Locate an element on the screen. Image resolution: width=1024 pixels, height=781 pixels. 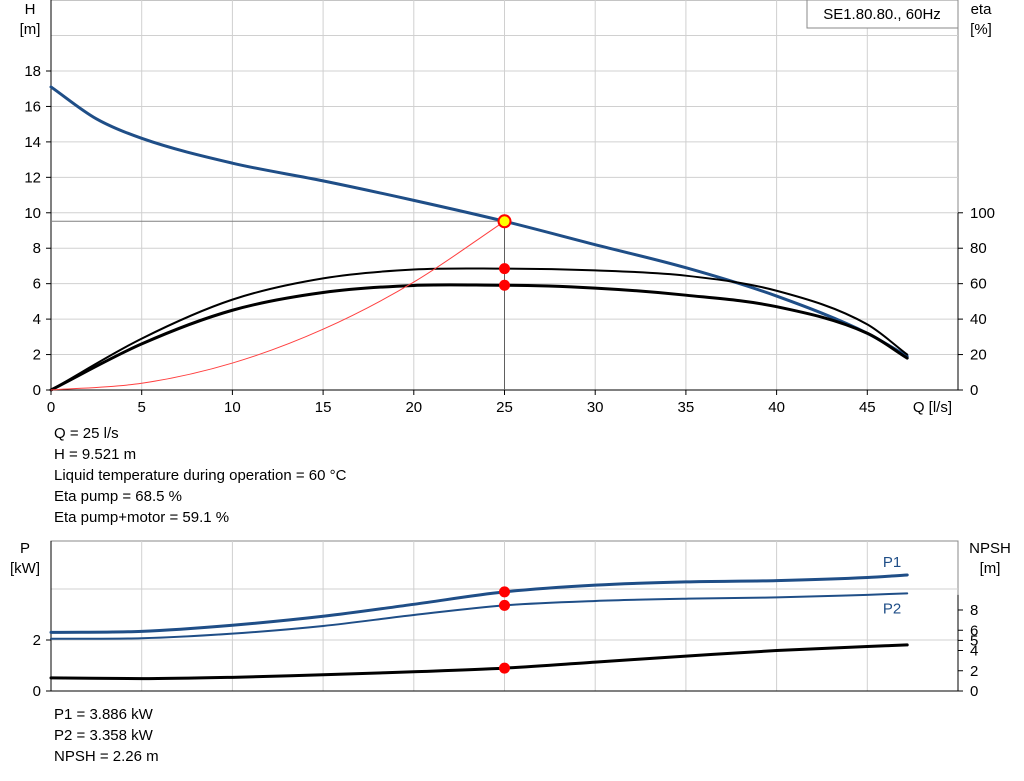
y-left-tick-label: 14 is located at coordinates (32, 142).